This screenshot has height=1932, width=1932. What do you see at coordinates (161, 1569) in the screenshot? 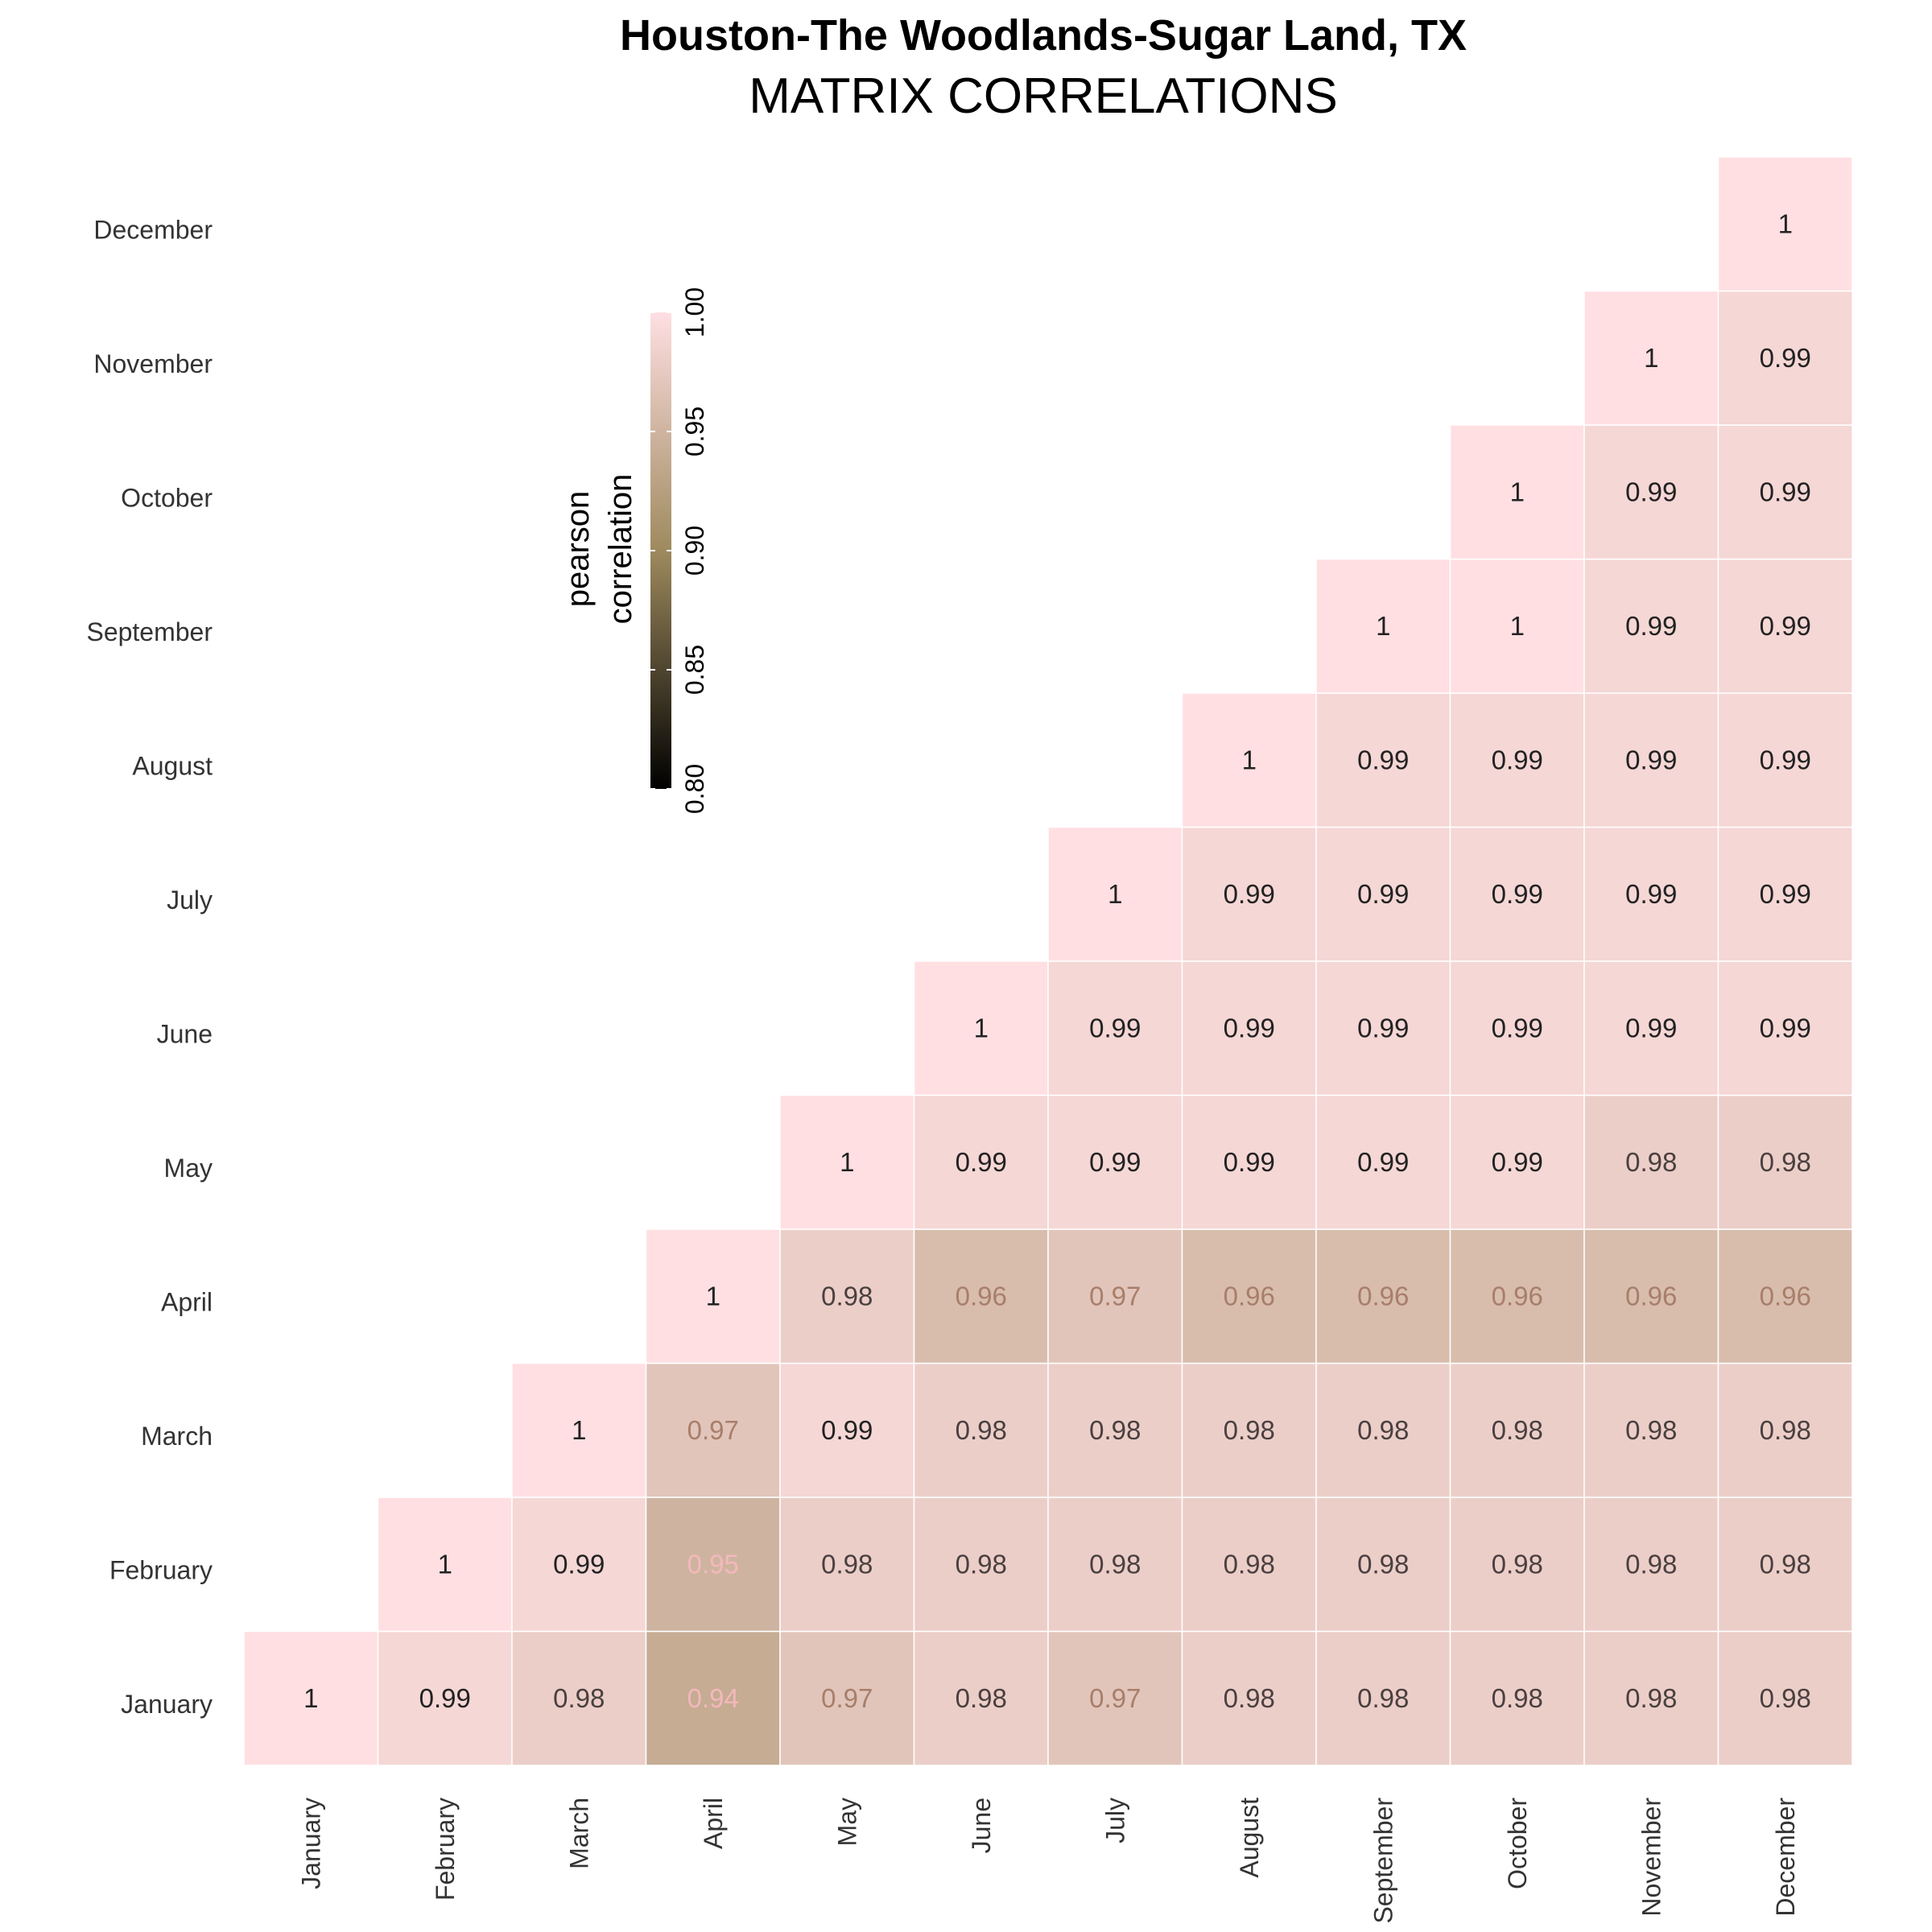
I see `y-tick-label: February` at bounding box center [161, 1569].